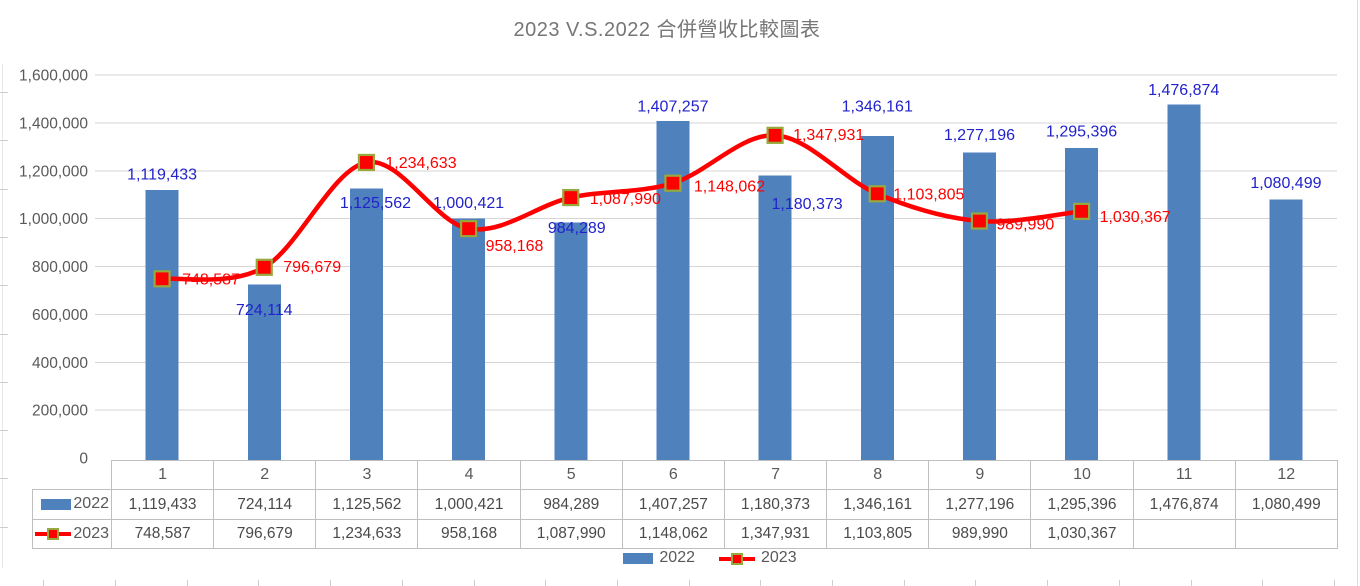 The width and height of the screenshot is (1360, 586). I want to click on y-axis-label-1400000: 1,400,000, so click(53, 123).